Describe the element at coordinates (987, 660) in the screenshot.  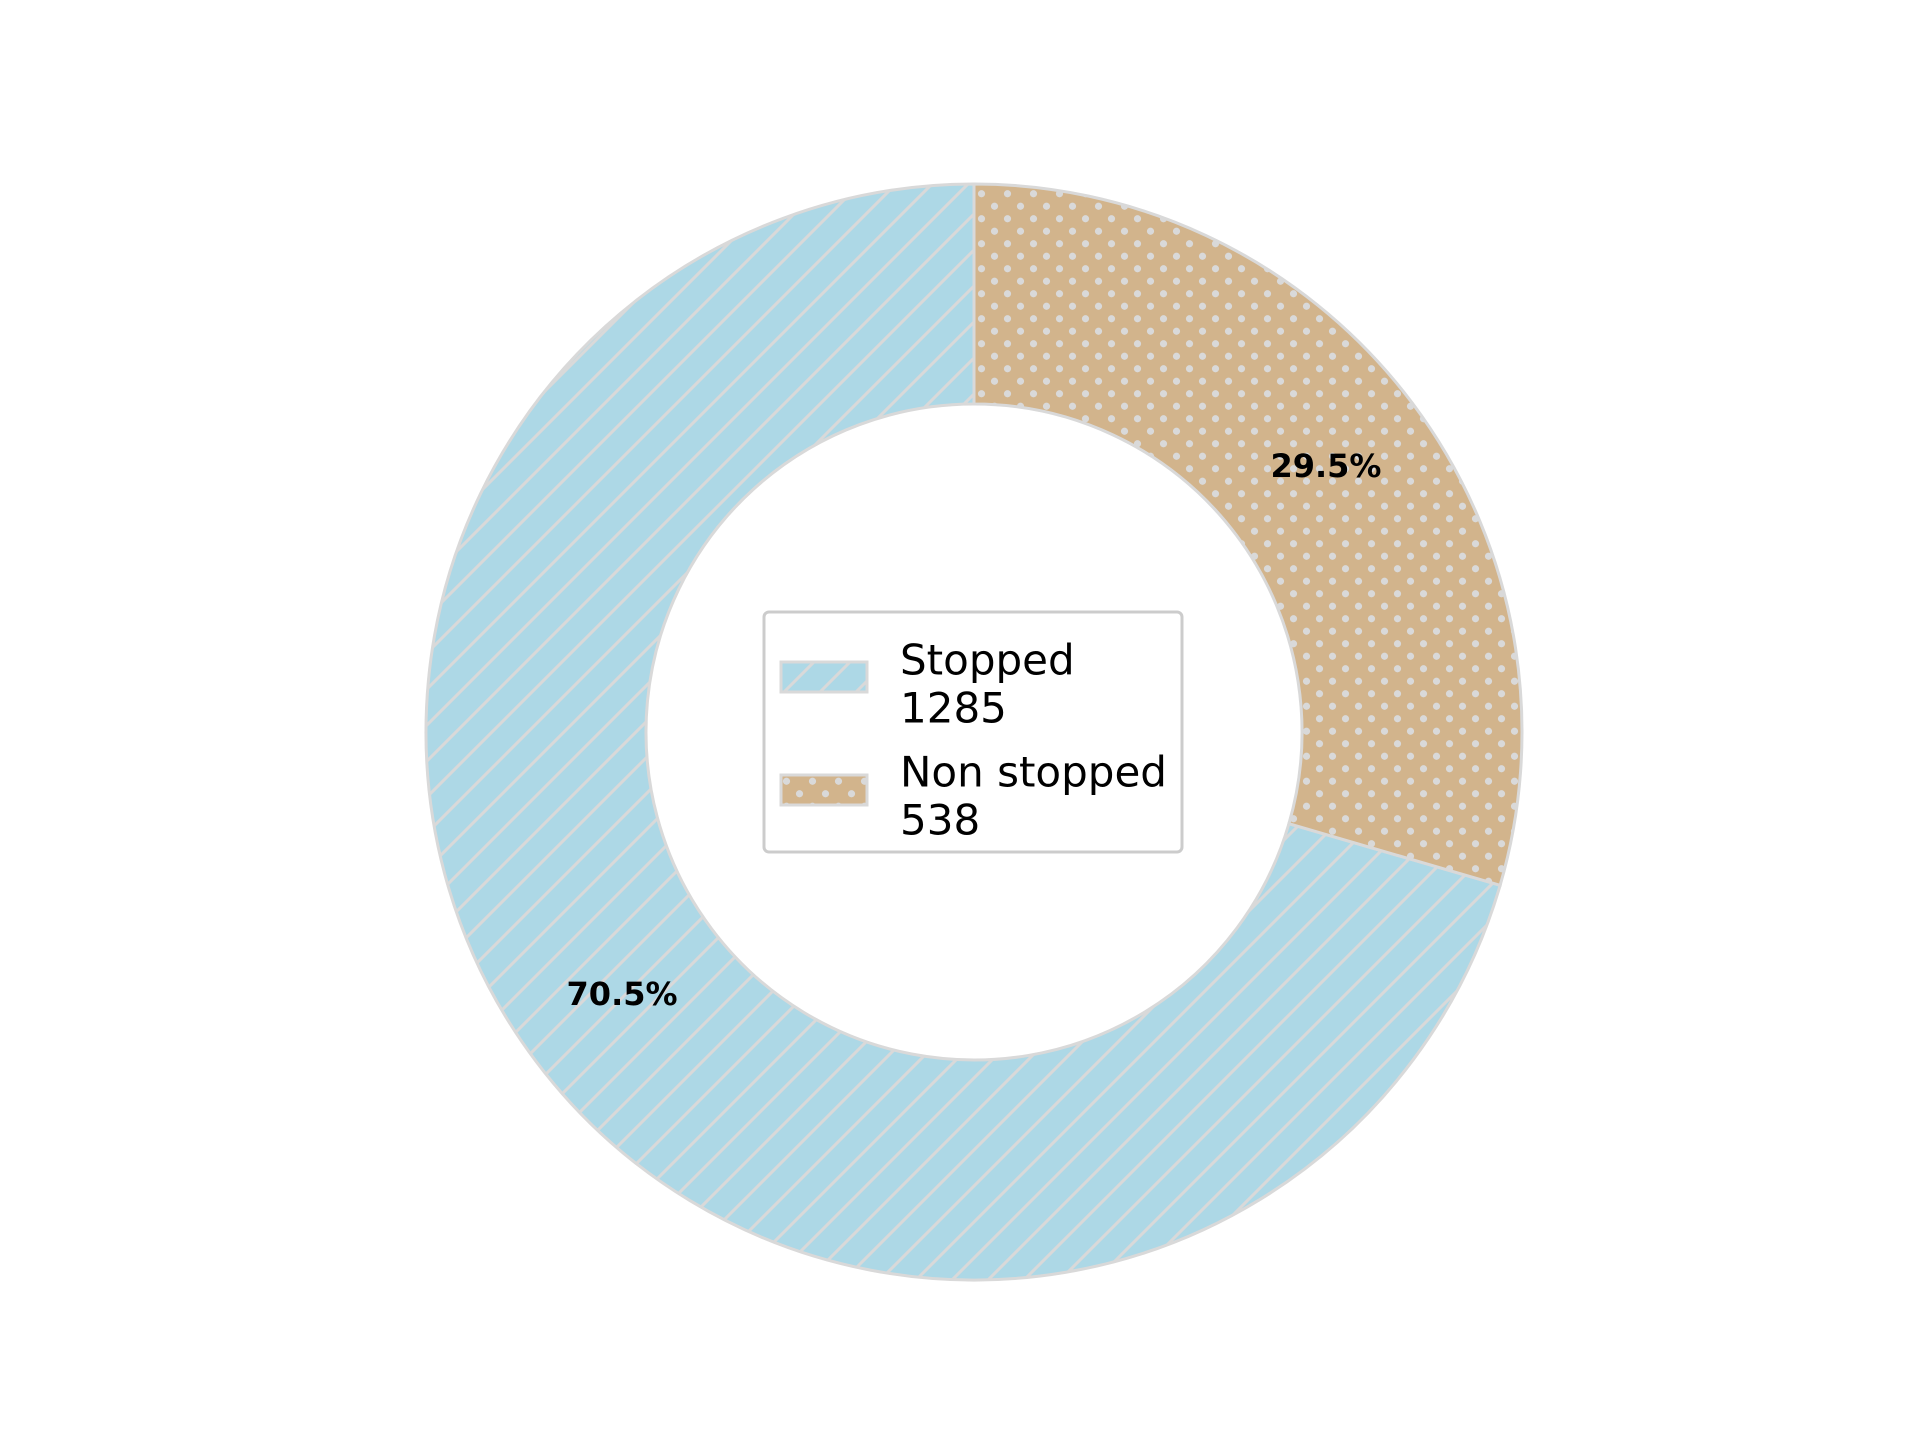
I see `legend-label-stopped: Stopped` at that location.